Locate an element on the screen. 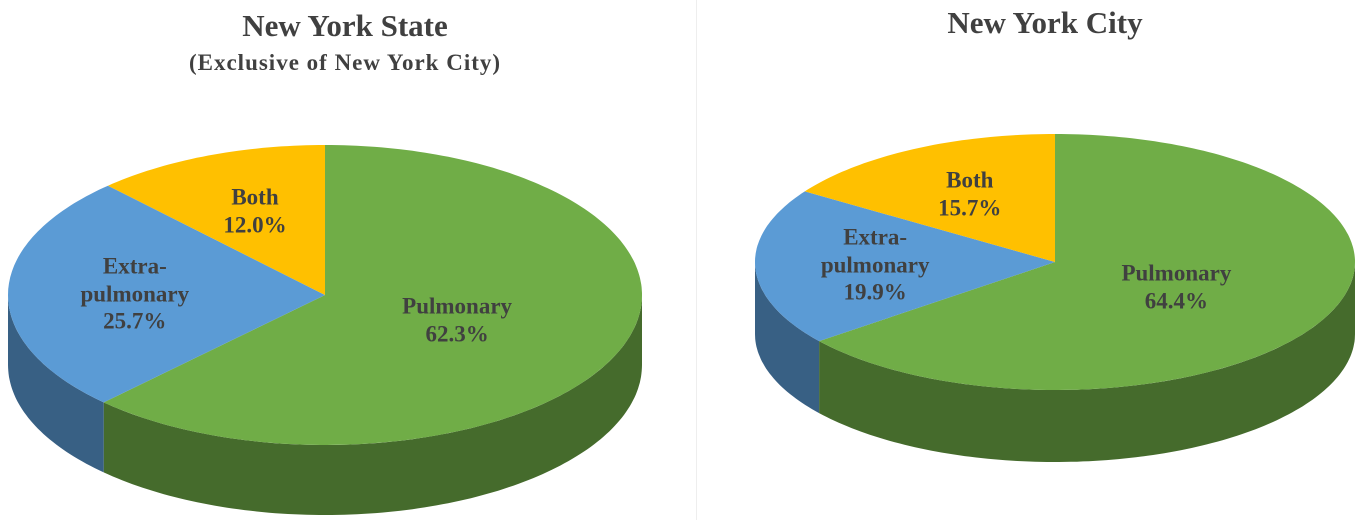  slice-label: Both 12.0% is located at coordinates (255, 211).